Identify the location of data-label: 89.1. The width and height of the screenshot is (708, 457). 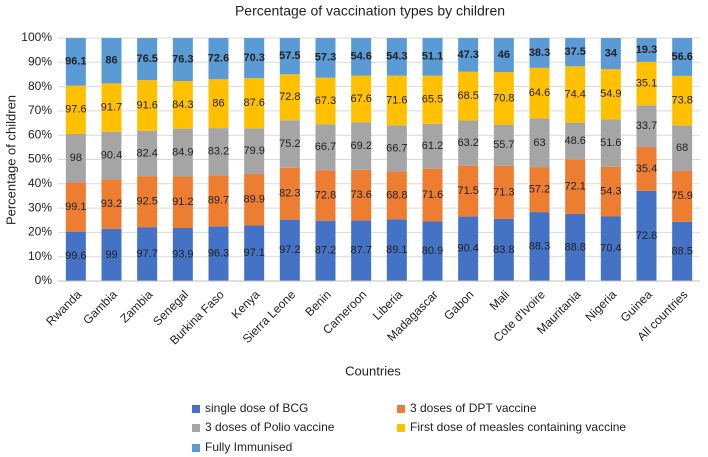
(396, 250).